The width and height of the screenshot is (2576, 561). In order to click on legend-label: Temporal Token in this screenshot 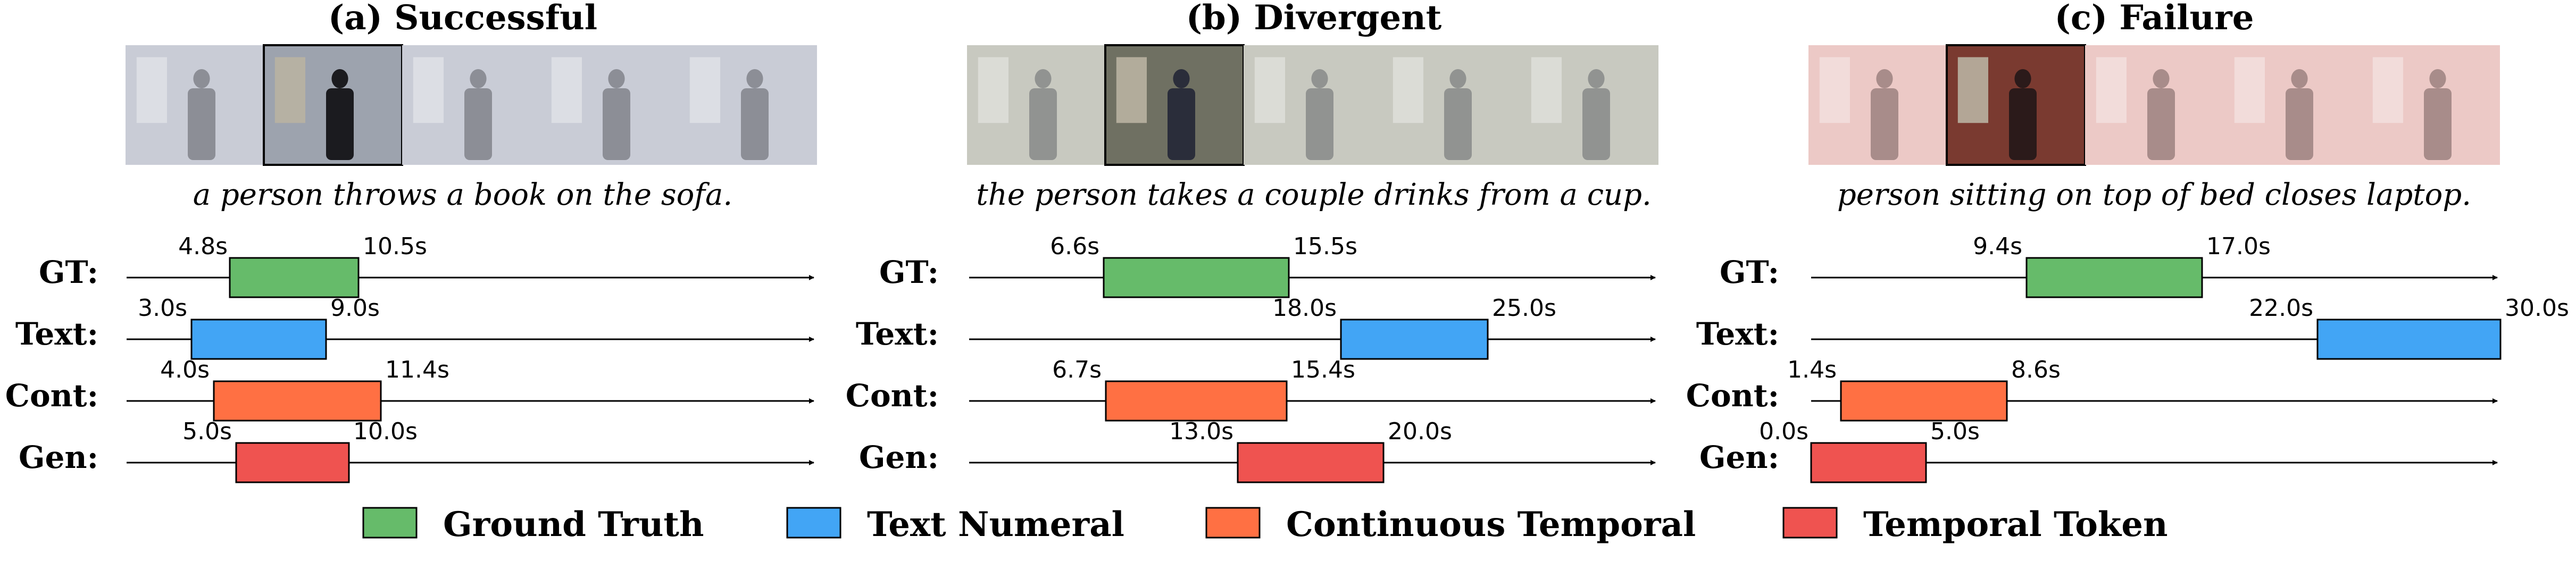, I will do `click(2016, 525)`.